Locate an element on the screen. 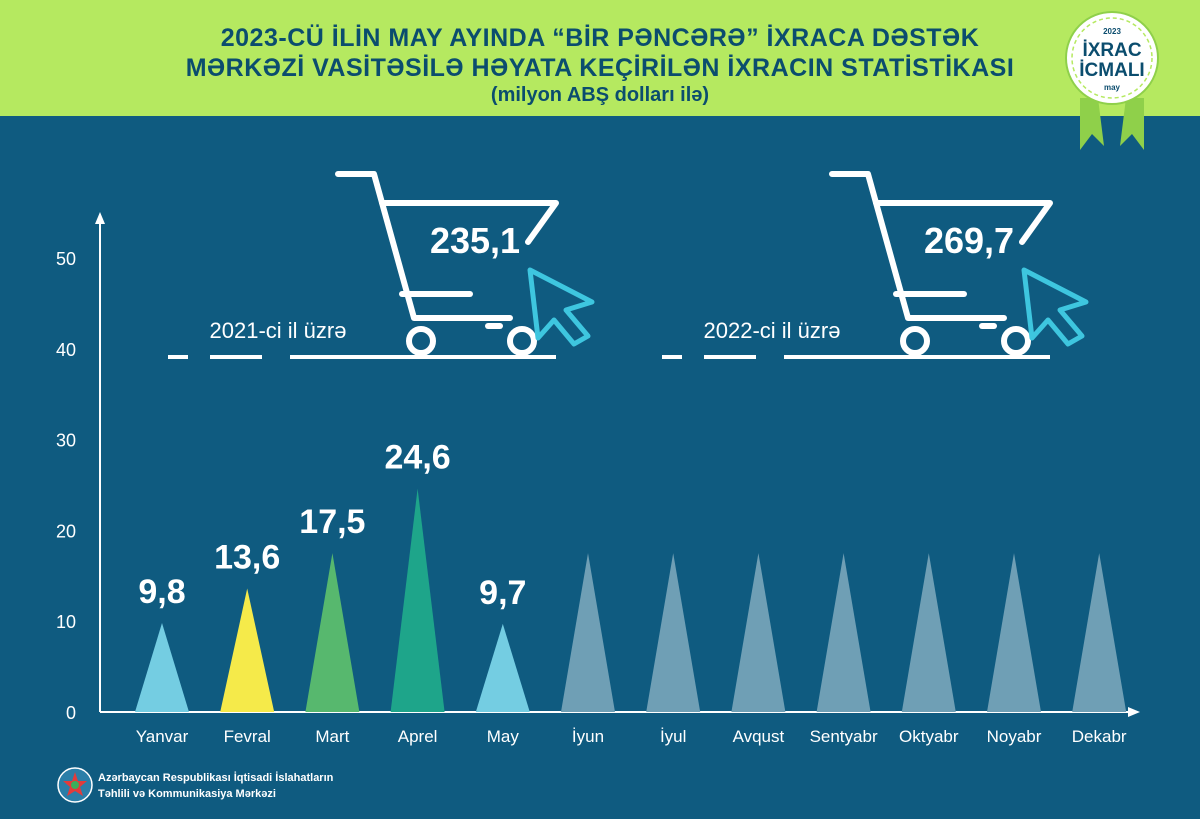 The width and height of the screenshot is (1200, 819). x-tick-label: Sentyabr is located at coordinates (844, 736).